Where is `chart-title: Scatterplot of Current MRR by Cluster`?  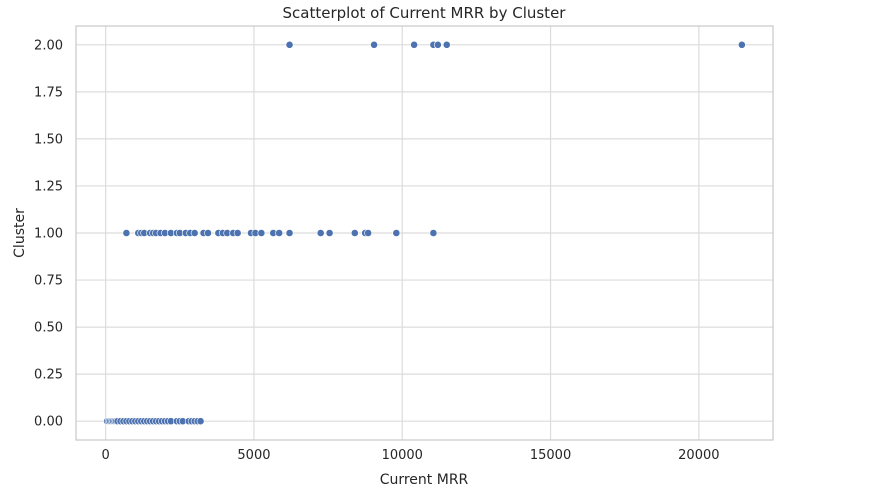 chart-title: Scatterplot of Current MRR by Cluster is located at coordinates (425, 13).